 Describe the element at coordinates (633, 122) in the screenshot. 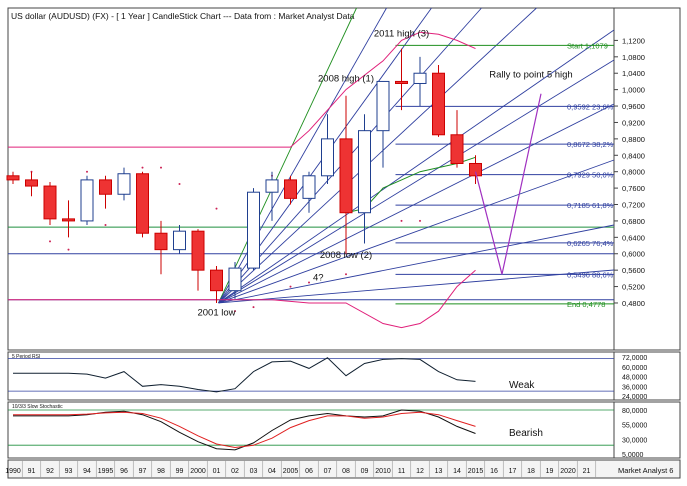

I see `price-tick-label: 0,9200` at that location.